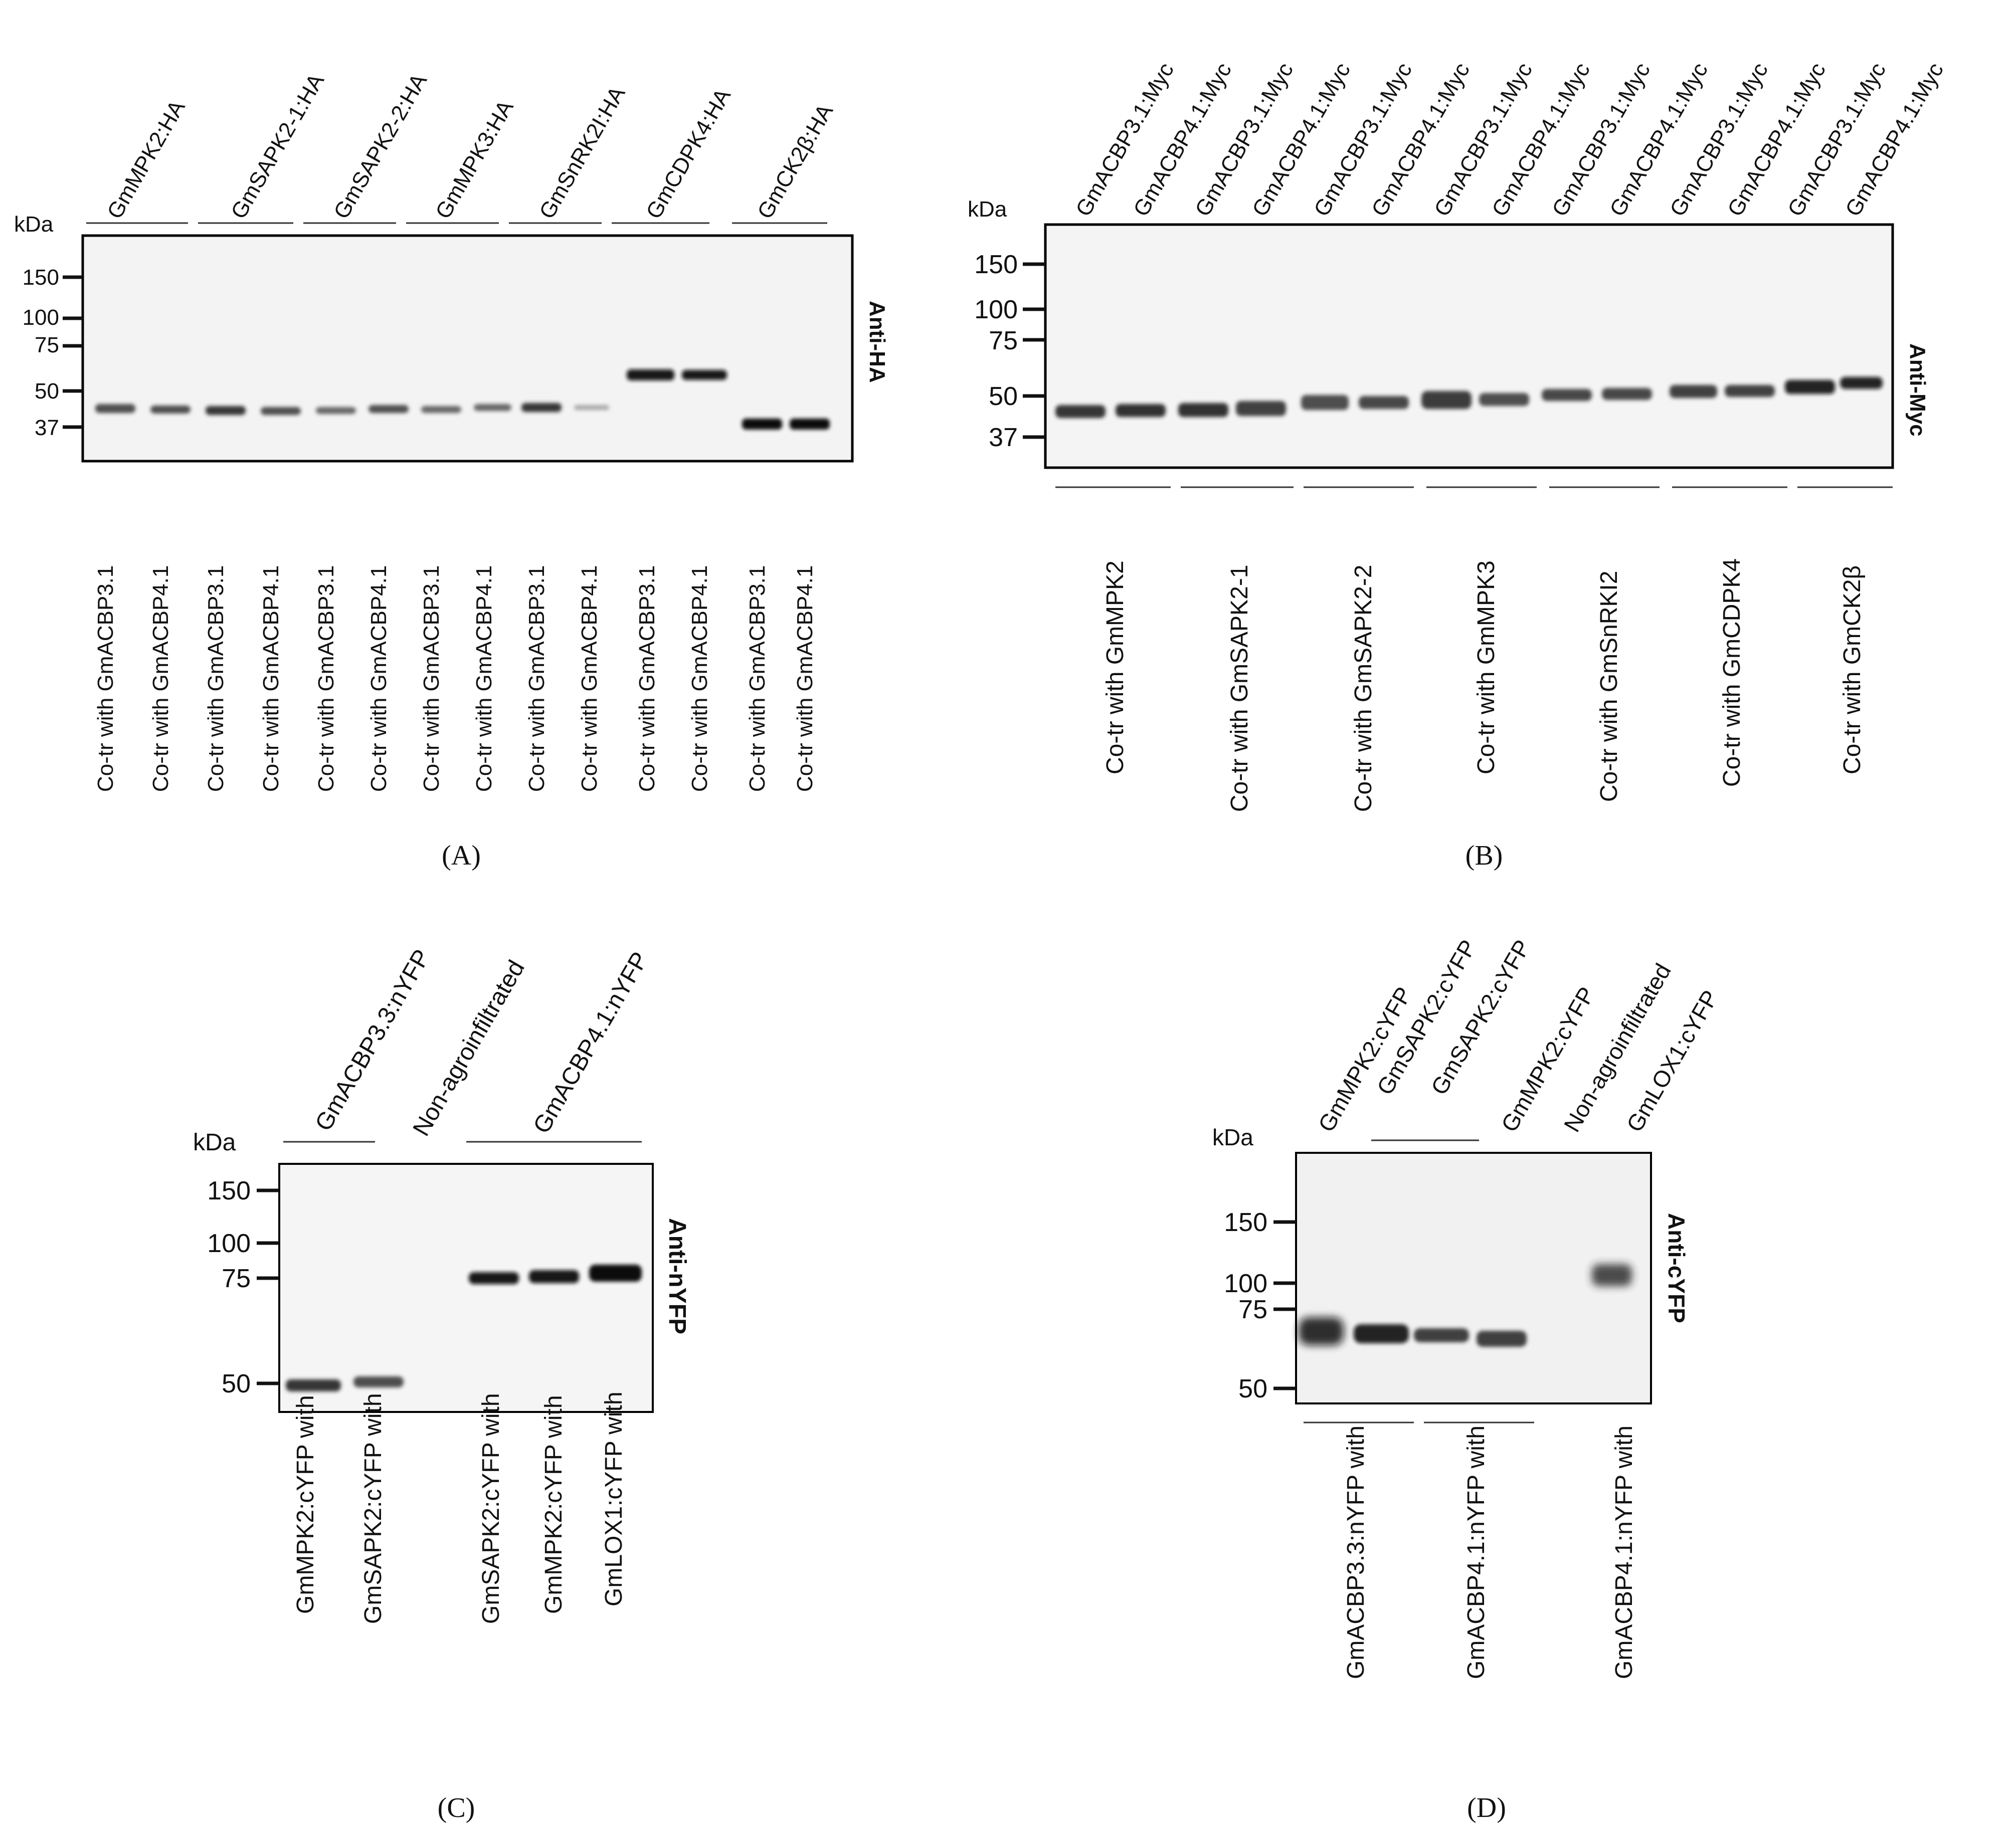 Image resolution: width=2016 pixels, height=1832 pixels. What do you see at coordinates (1253, 1388) in the screenshot?
I see `panel-d-marker-50: 50` at bounding box center [1253, 1388].